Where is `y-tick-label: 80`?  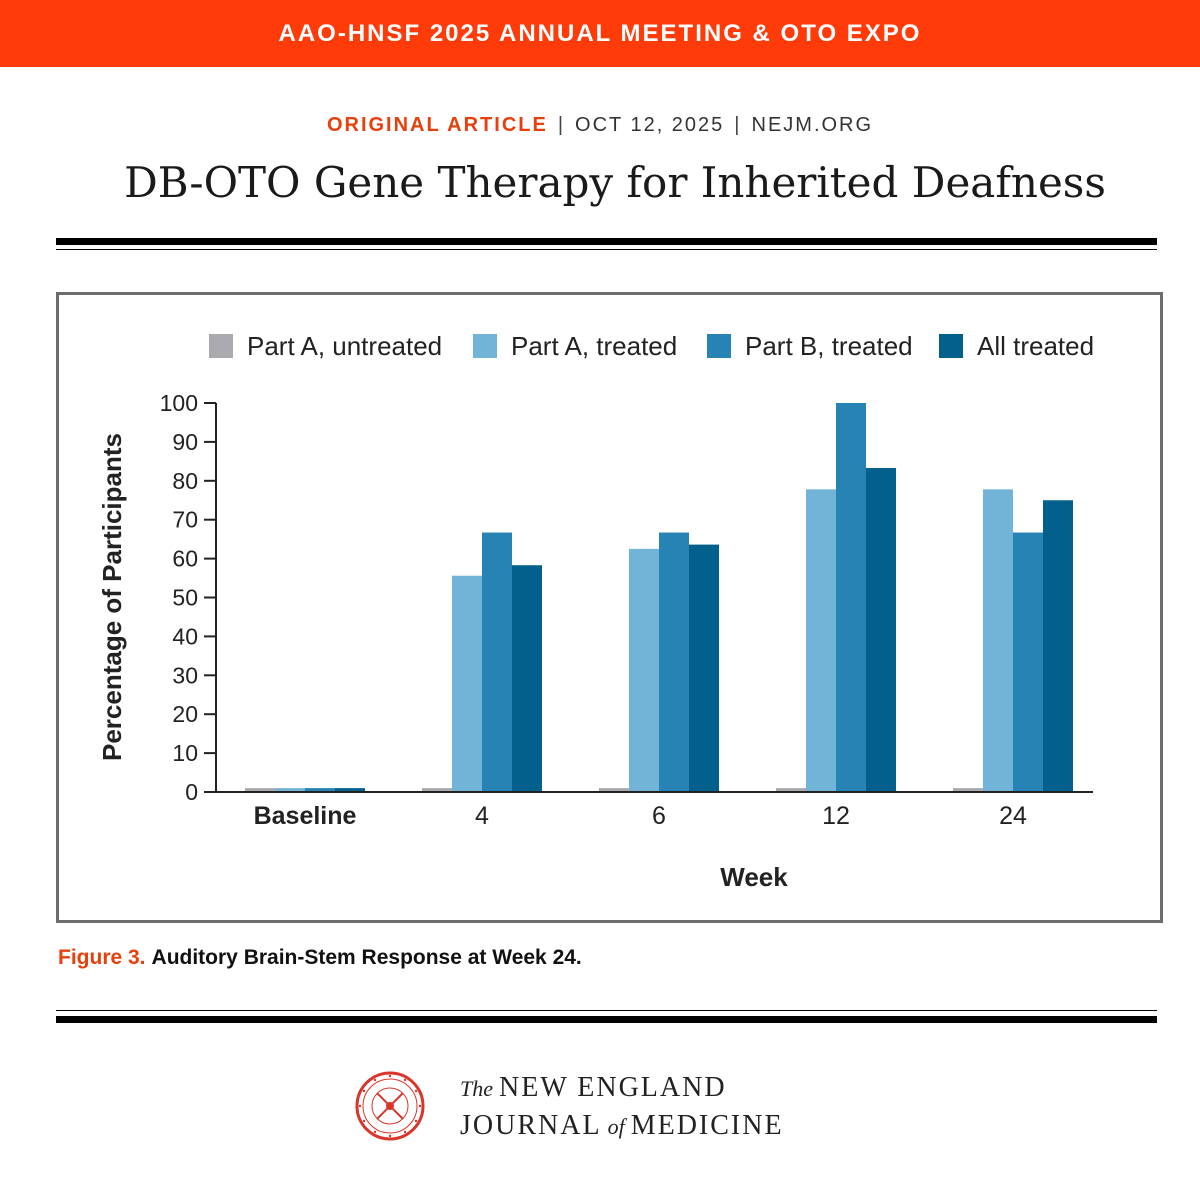 y-tick-label: 80 is located at coordinates (185, 481).